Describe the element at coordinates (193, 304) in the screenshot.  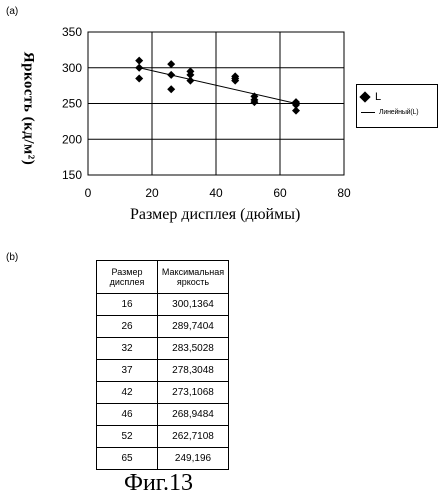
I see `cell-brightness: 300,1364` at that location.